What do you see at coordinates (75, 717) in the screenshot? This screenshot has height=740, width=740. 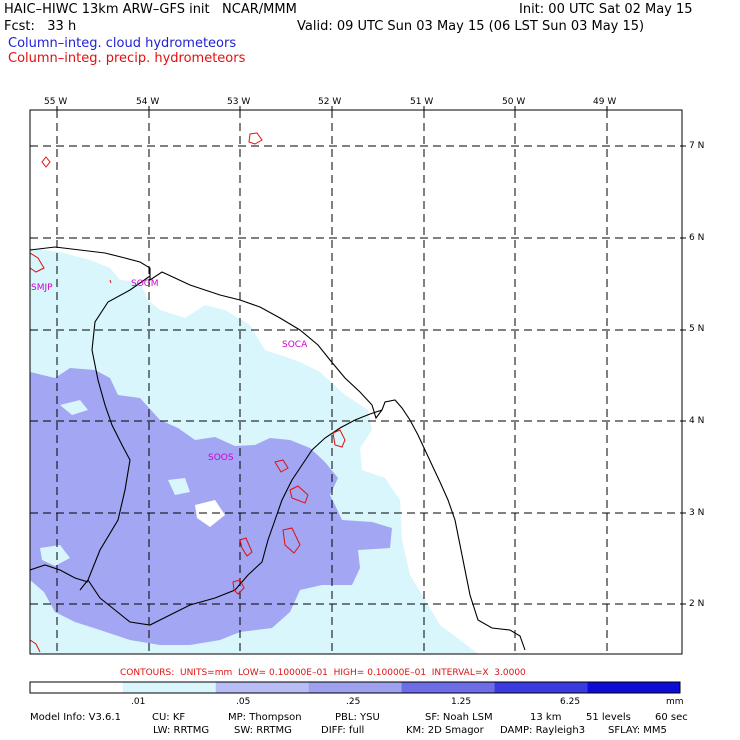 I see `footer-model-info: Model Info: V3.6.1` at bounding box center [75, 717].